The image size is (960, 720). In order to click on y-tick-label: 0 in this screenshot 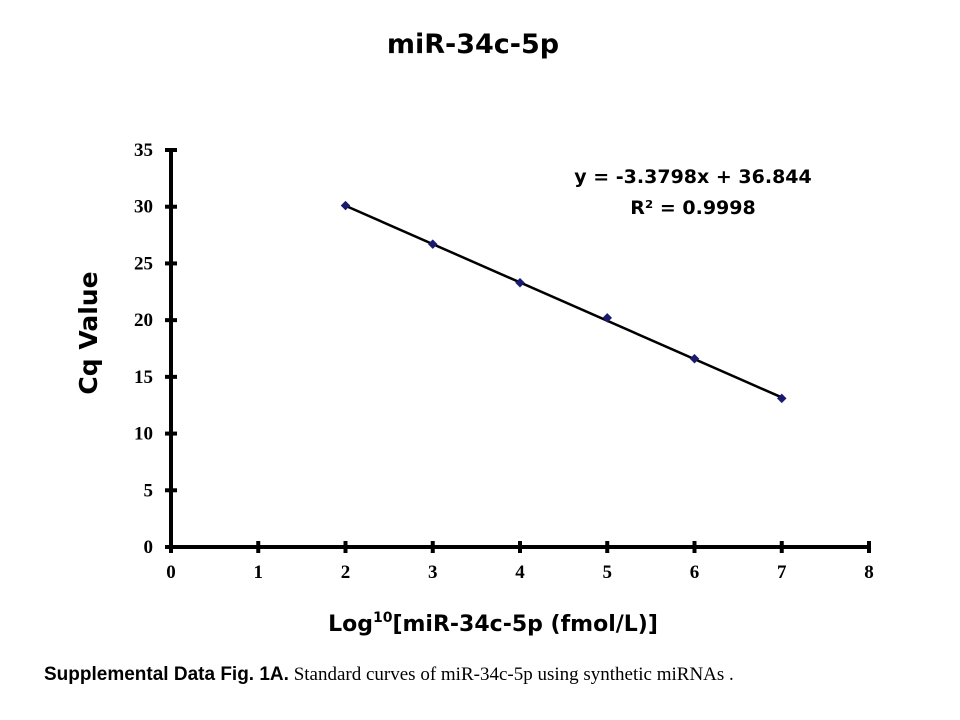, I will do `click(149, 547)`.